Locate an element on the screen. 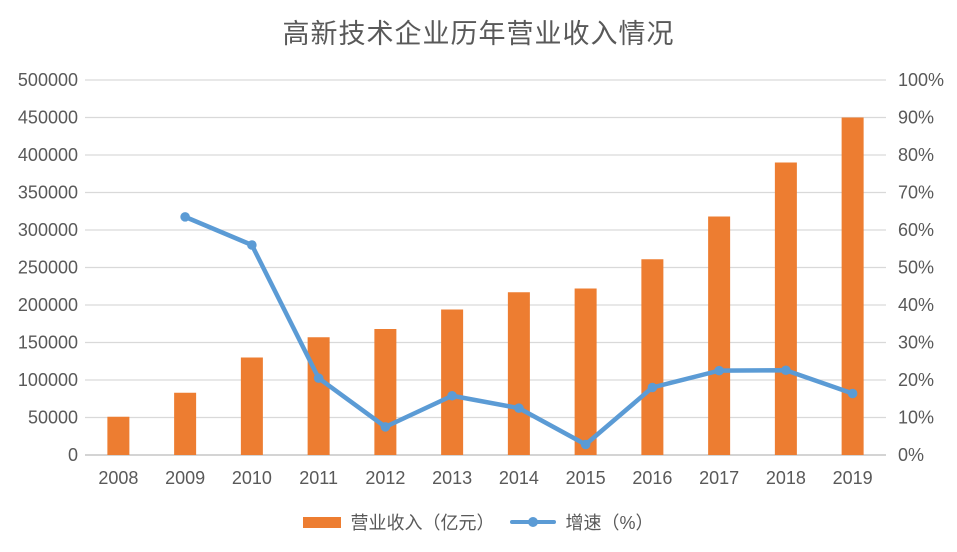 The width and height of the screenshot is (957, 552). x-axis-label: 2017 is located at coordinates (719, 478).